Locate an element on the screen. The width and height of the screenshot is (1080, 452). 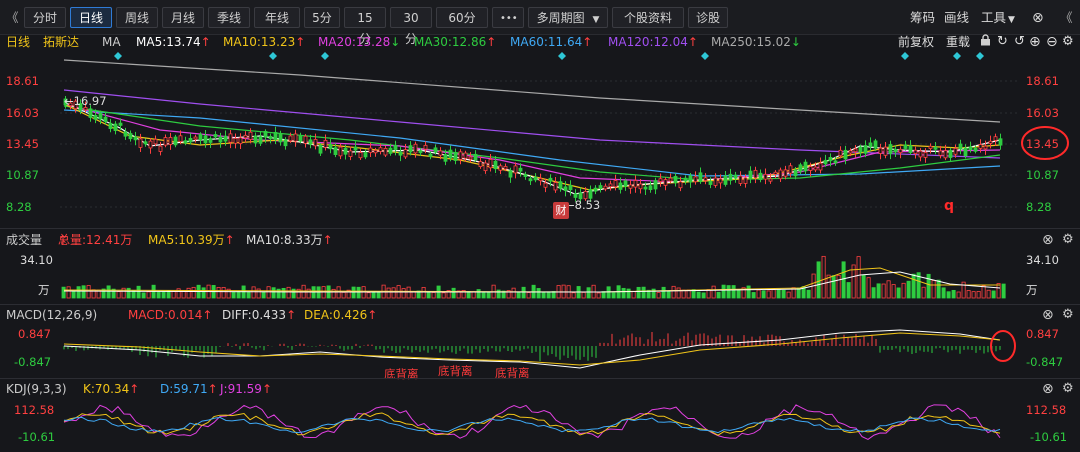
tab-30min: 30分 is located at coordinates (411, 26).